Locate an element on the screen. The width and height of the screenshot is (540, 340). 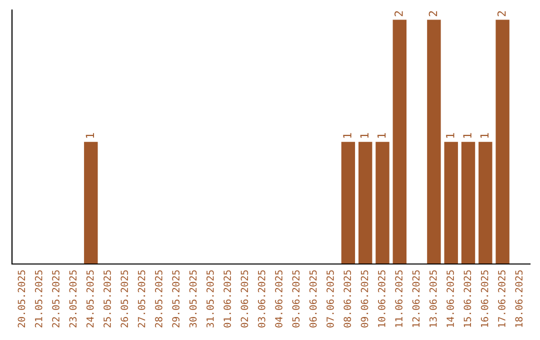
x-tick-label: 17.06.2025 is located at coordinates (502, 298).